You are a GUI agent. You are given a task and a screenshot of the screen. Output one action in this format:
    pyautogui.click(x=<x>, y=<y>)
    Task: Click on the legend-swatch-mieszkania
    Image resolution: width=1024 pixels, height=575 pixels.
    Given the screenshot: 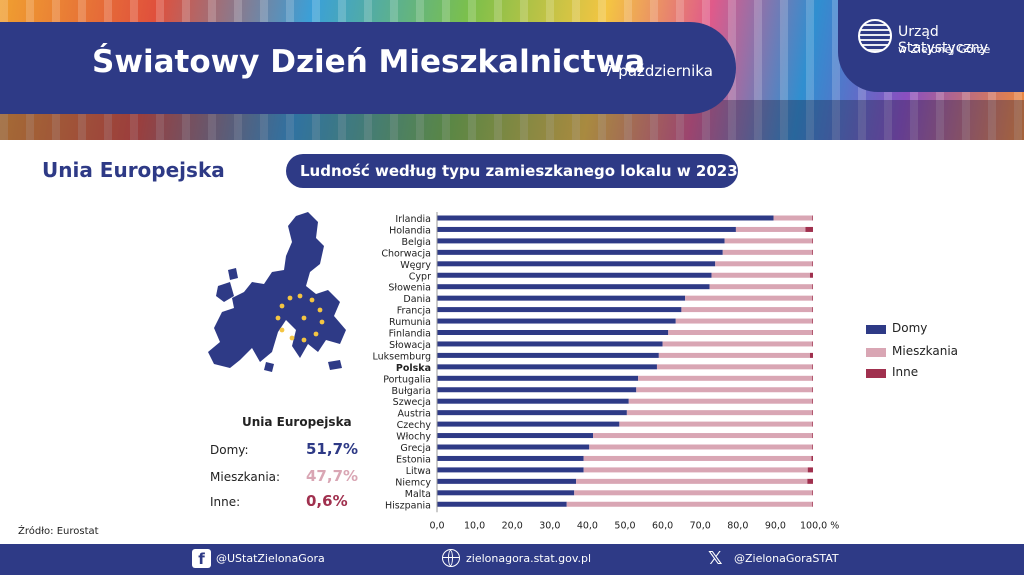 What is the action you would take?
    pyautogui.click(x=876, y=352)
    